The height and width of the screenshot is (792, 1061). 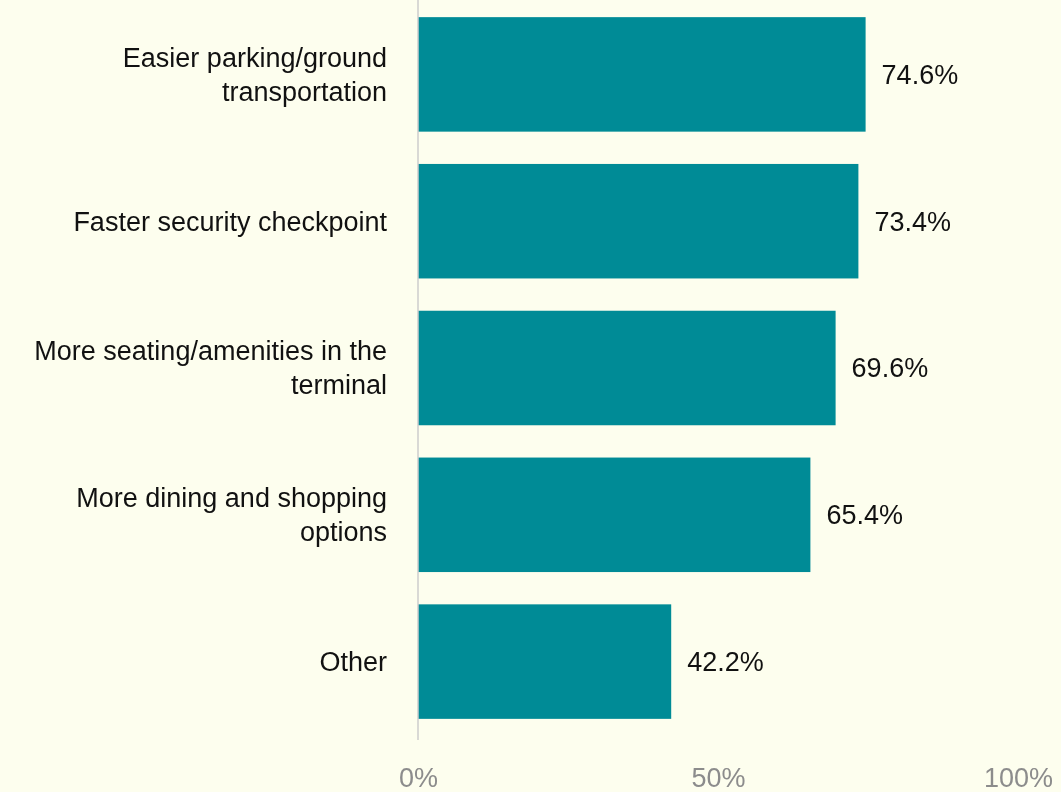 I want to click on y-tick-label: Other, so click(x=353, y=662).